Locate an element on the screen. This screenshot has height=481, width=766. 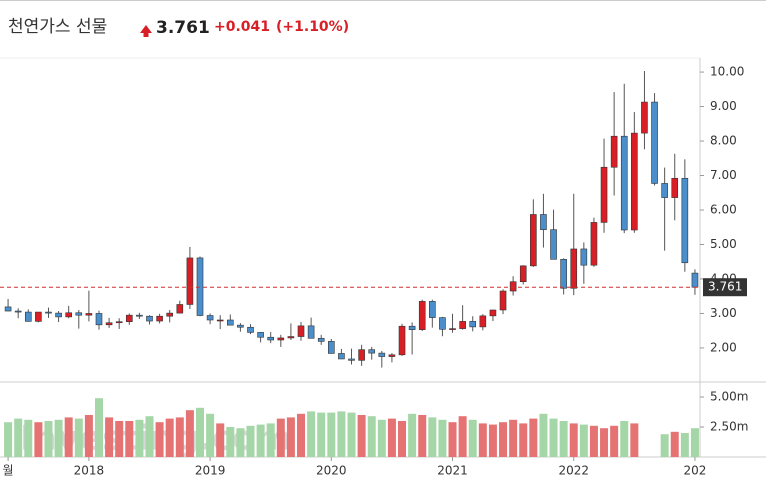
last-price-label: 3.761 is located at coordinates (725, 287).